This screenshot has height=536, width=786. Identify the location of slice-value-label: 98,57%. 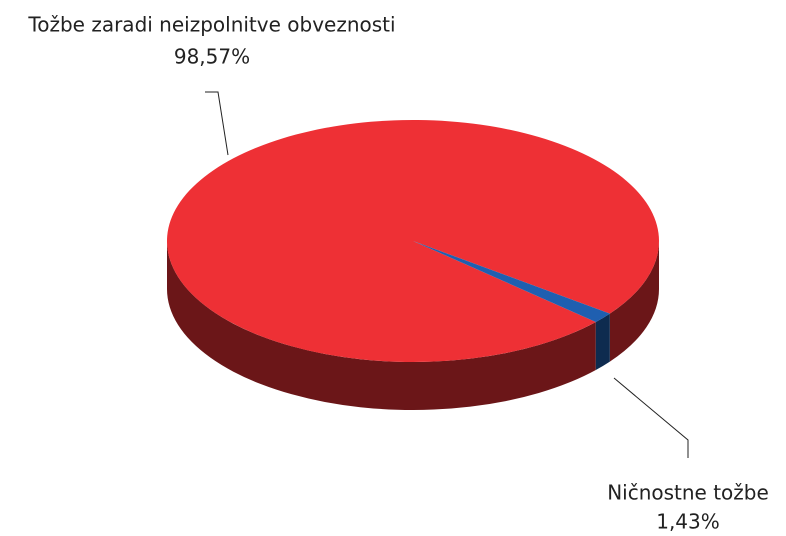
(212, 57).